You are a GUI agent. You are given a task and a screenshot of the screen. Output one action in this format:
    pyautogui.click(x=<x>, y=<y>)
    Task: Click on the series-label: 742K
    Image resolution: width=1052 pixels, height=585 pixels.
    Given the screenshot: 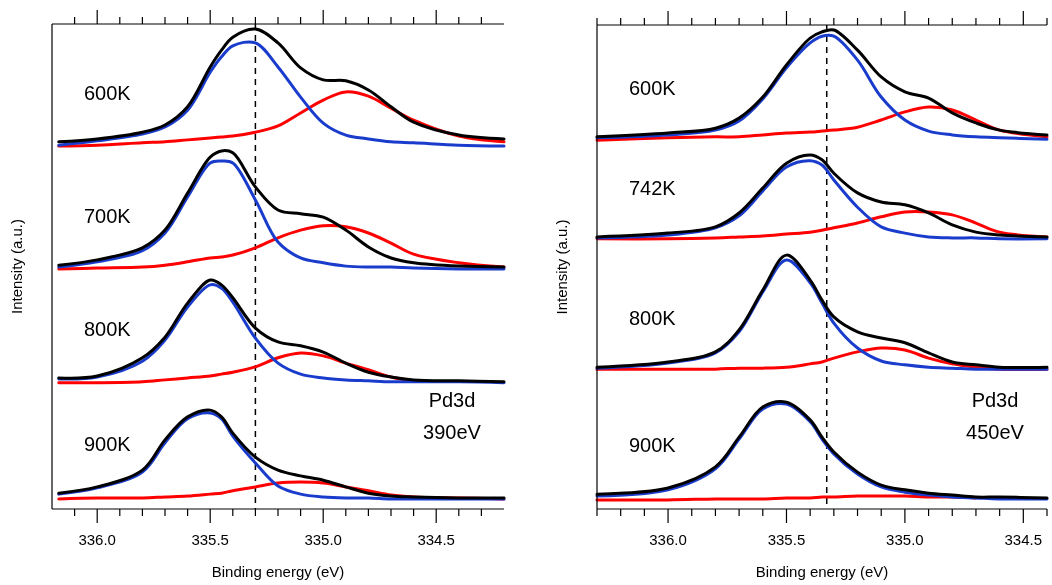 What is the action you would take?
    pyautogui.click(x=653, y=187)
    